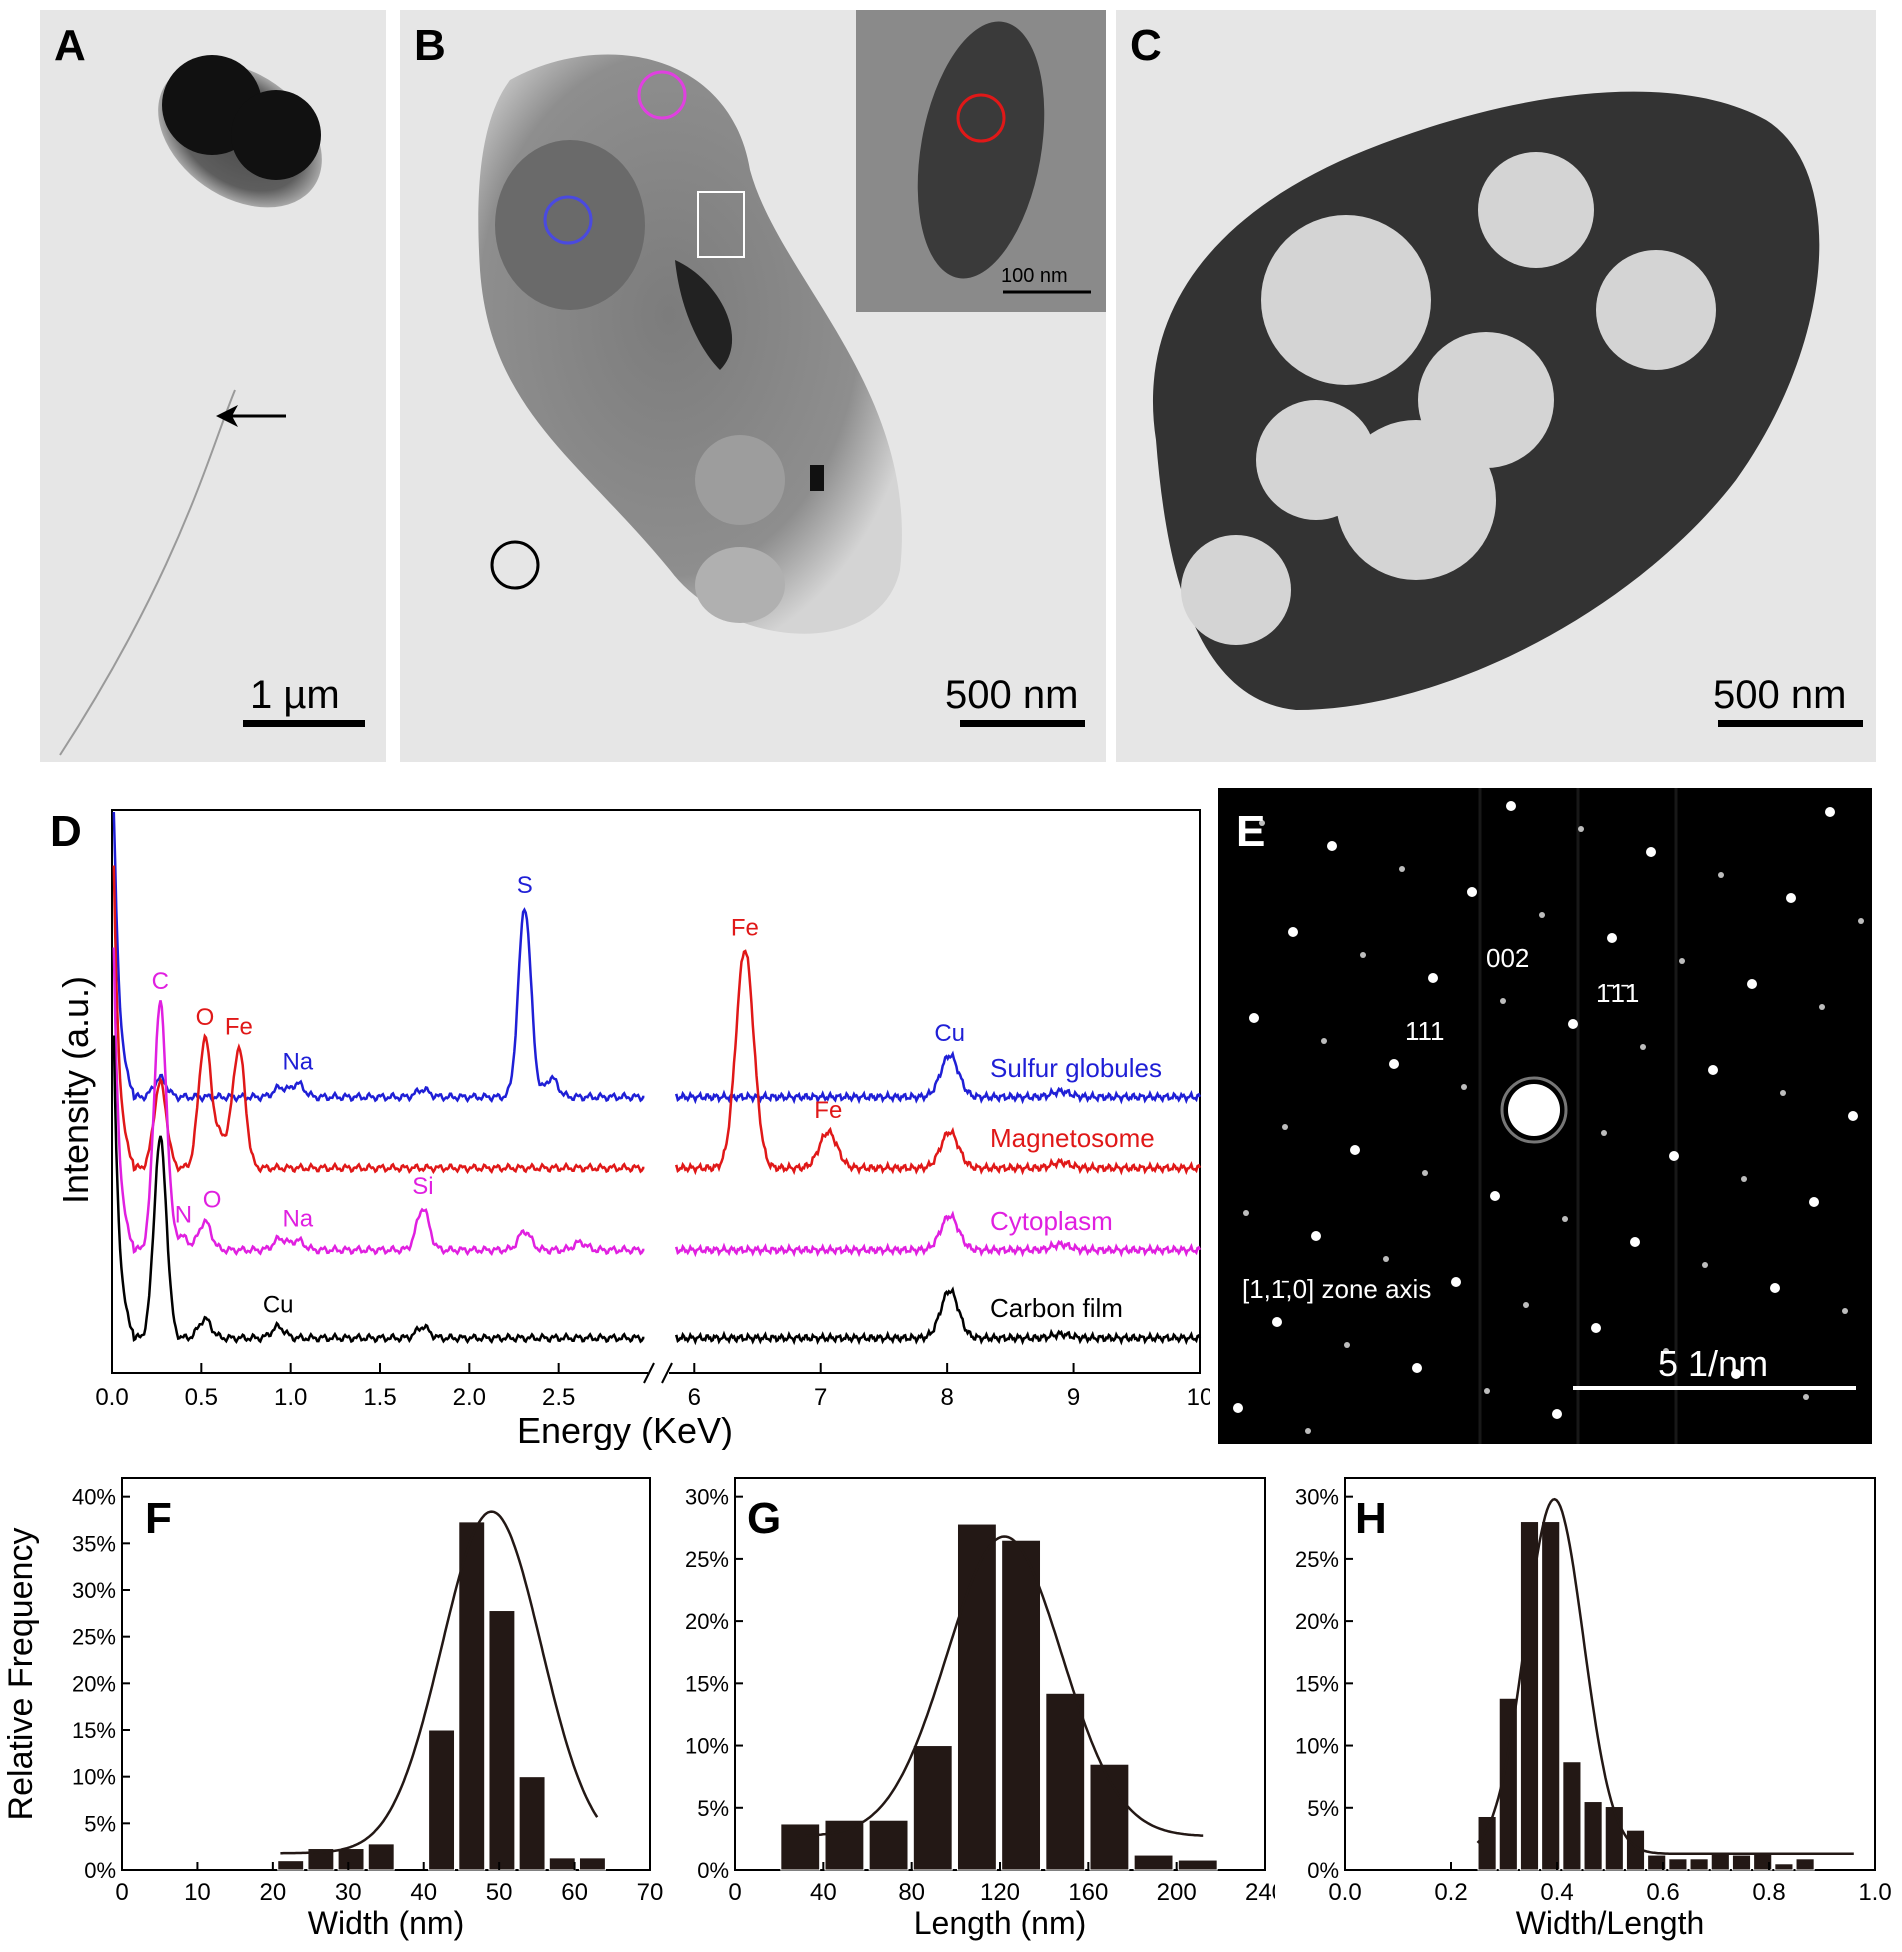 This screenshot has width=1902, height=1952. Describe the element at coordinates (1051, 1221) in the screenshot. I see `series-label: Cytoplasm` at that location.